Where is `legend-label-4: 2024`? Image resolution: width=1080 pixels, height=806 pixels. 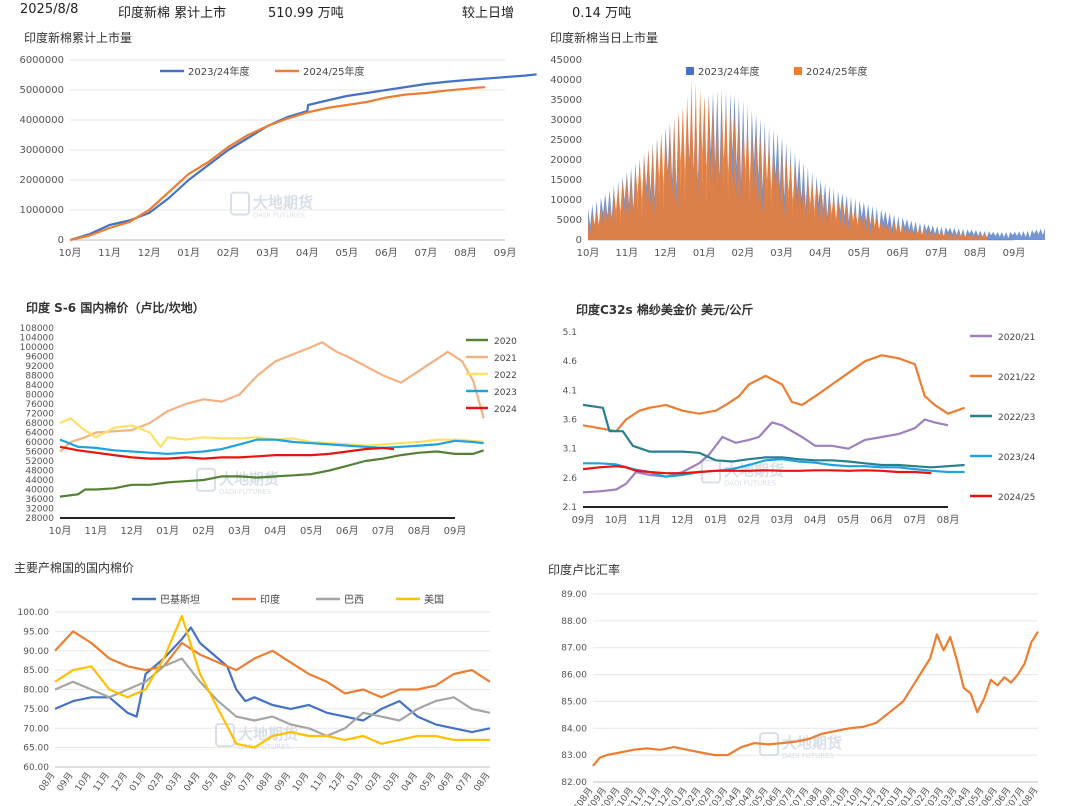 legend-label-4: 2024 is located at coordinates (505, 410).